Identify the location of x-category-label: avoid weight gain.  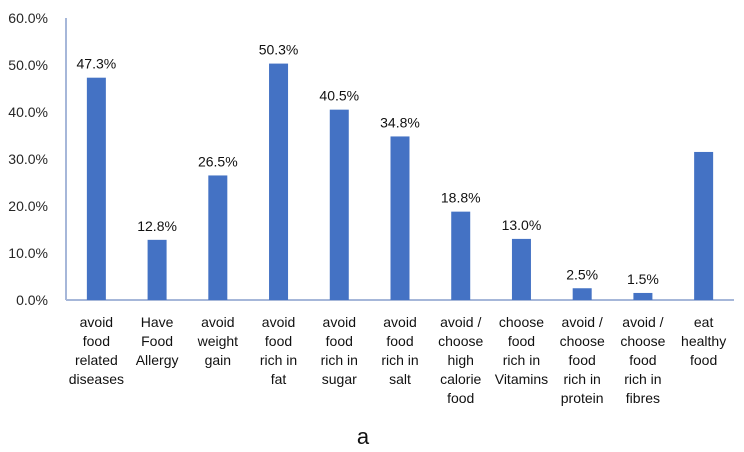
(218, 341).